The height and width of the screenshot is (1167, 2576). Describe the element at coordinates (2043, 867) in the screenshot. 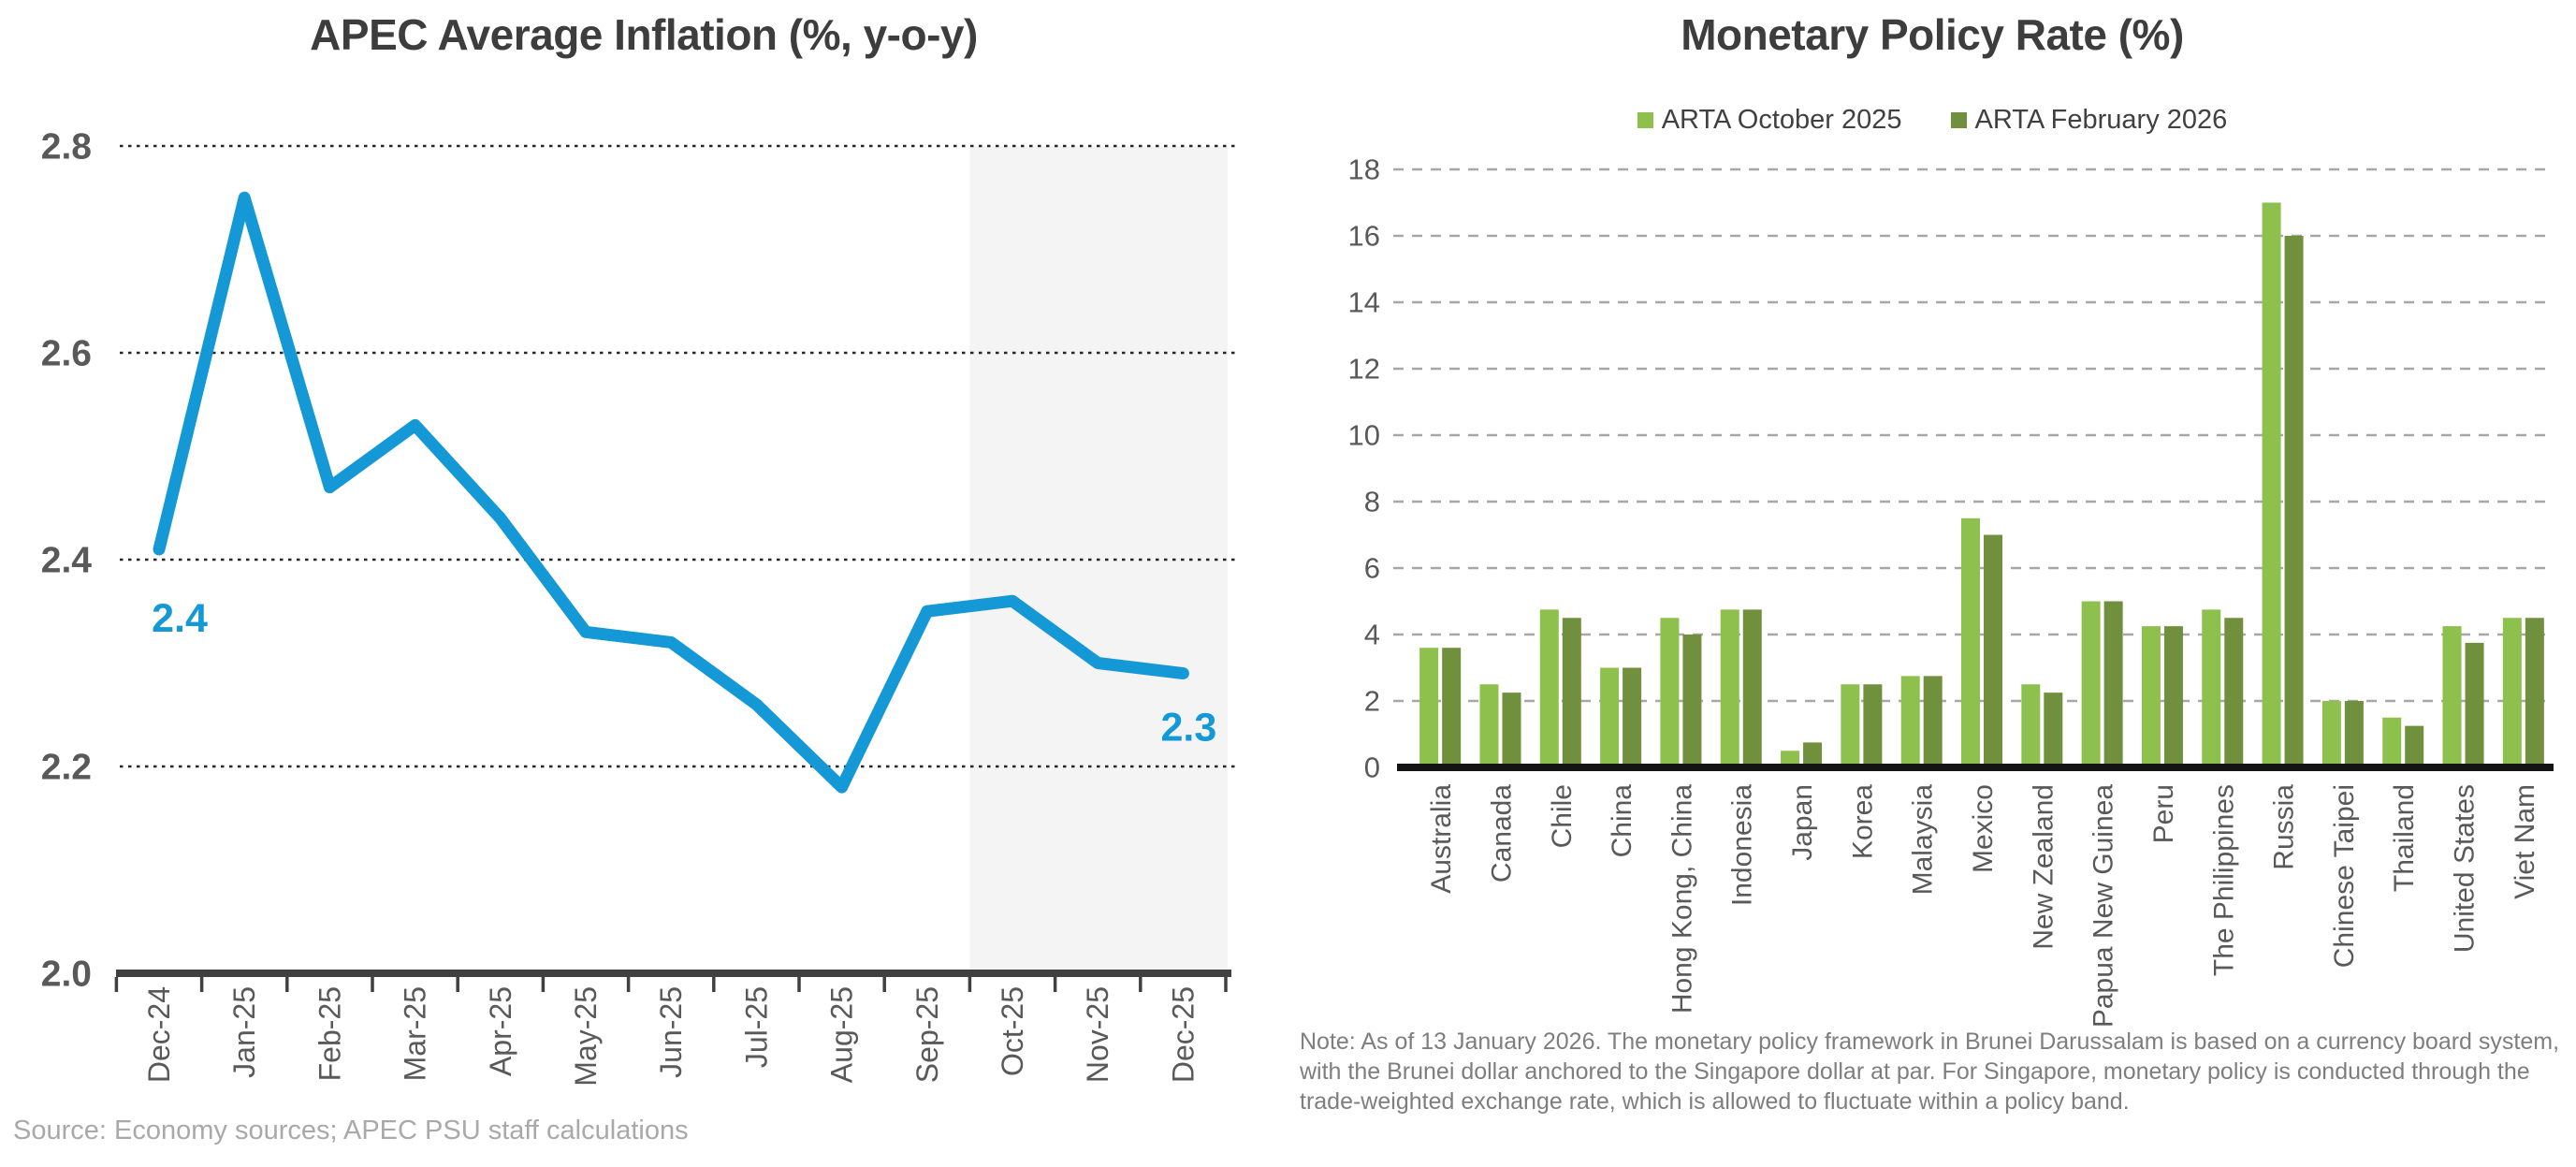

I see `x-axis-tick-label: New Zealand` at that location.